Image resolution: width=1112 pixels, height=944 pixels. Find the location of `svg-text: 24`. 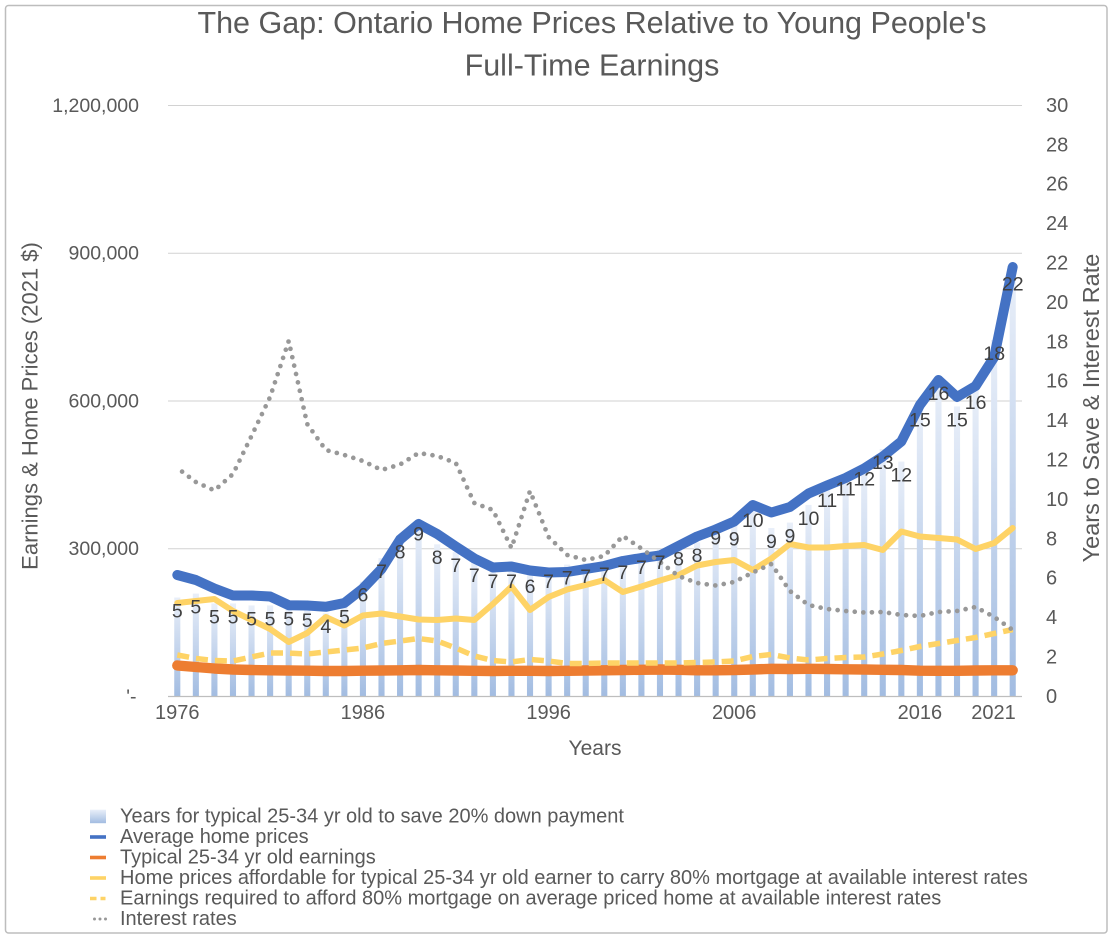

svg-text: 24 is located at coordinates (1057, 224).